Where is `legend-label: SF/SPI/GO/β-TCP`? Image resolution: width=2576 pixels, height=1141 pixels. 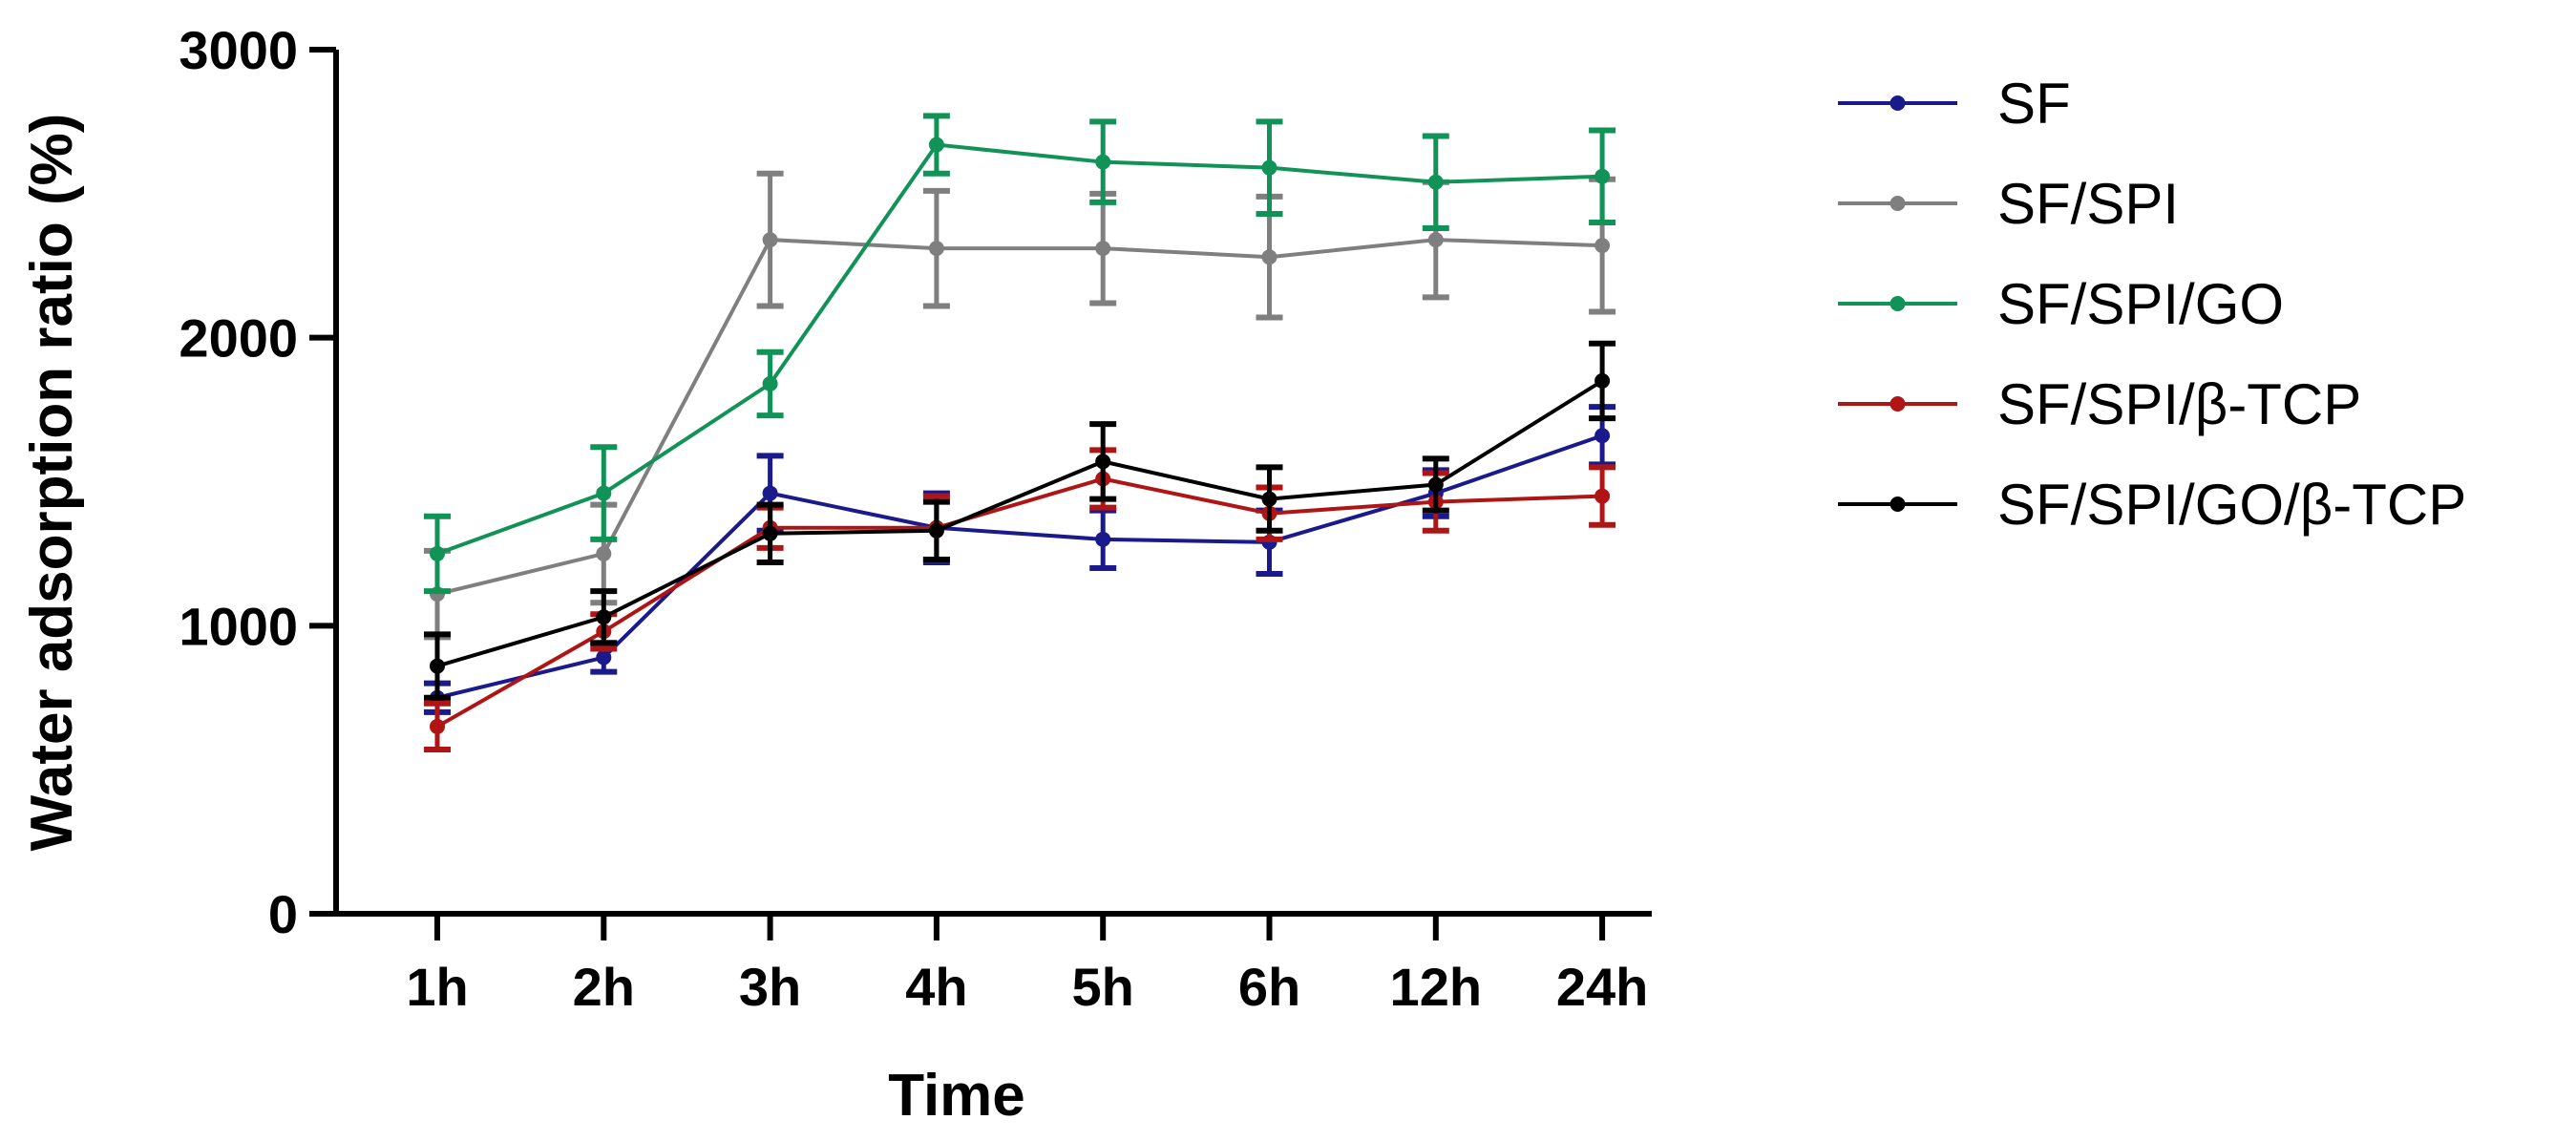 legend-label: SF/SPI/GO/β-TCP is located at coordinates (2231, 505).